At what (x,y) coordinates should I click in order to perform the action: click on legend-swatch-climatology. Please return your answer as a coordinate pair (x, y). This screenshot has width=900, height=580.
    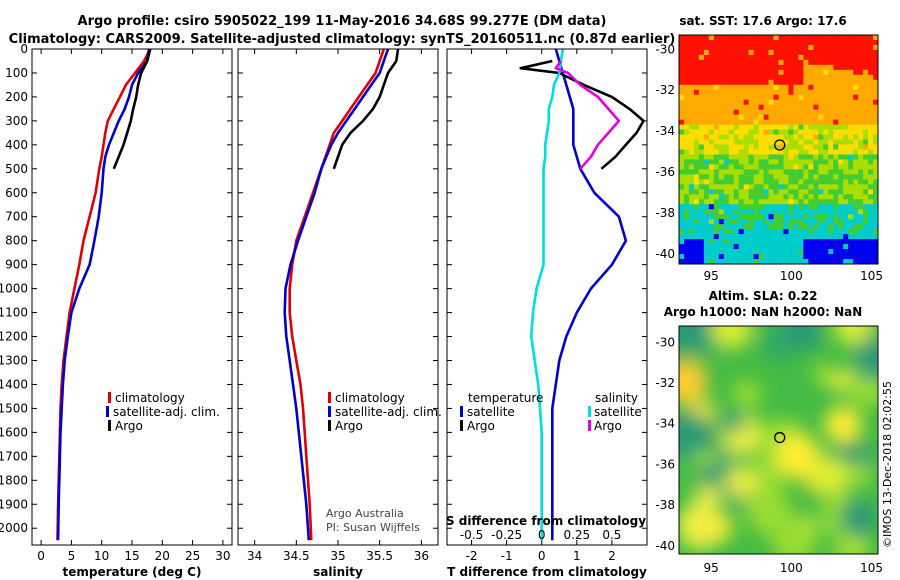
    Looking at the image, I should click on (109, 397).